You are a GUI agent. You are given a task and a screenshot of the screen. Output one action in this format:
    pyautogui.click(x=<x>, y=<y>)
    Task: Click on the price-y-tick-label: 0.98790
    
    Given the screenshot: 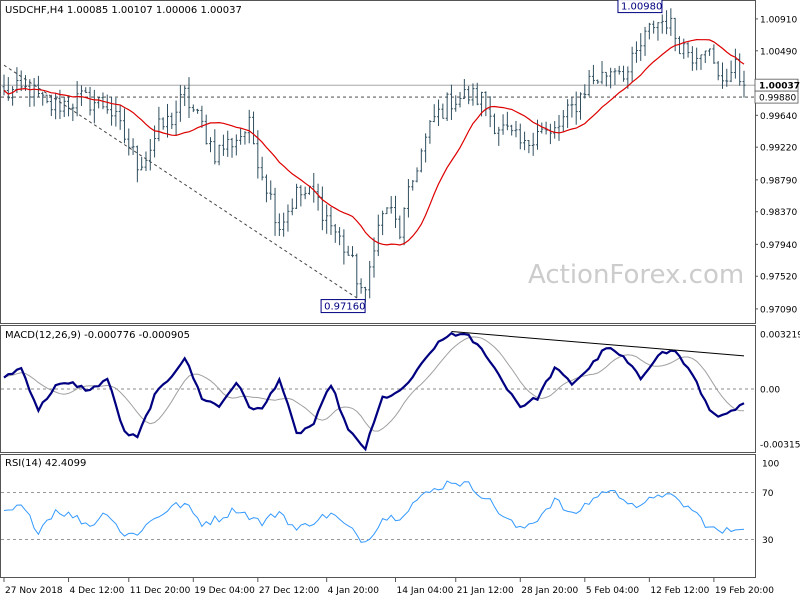 What is the action you would take?
    pyautogui.click(x=778, y=181)
    